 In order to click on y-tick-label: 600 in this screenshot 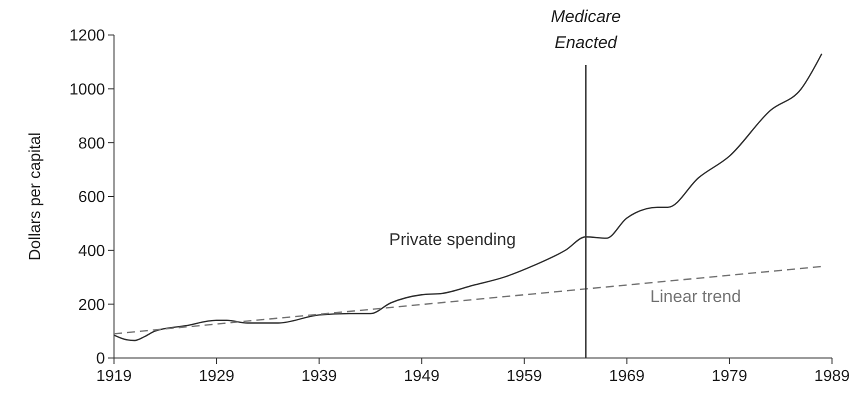, I will do `click(92, 197)`.